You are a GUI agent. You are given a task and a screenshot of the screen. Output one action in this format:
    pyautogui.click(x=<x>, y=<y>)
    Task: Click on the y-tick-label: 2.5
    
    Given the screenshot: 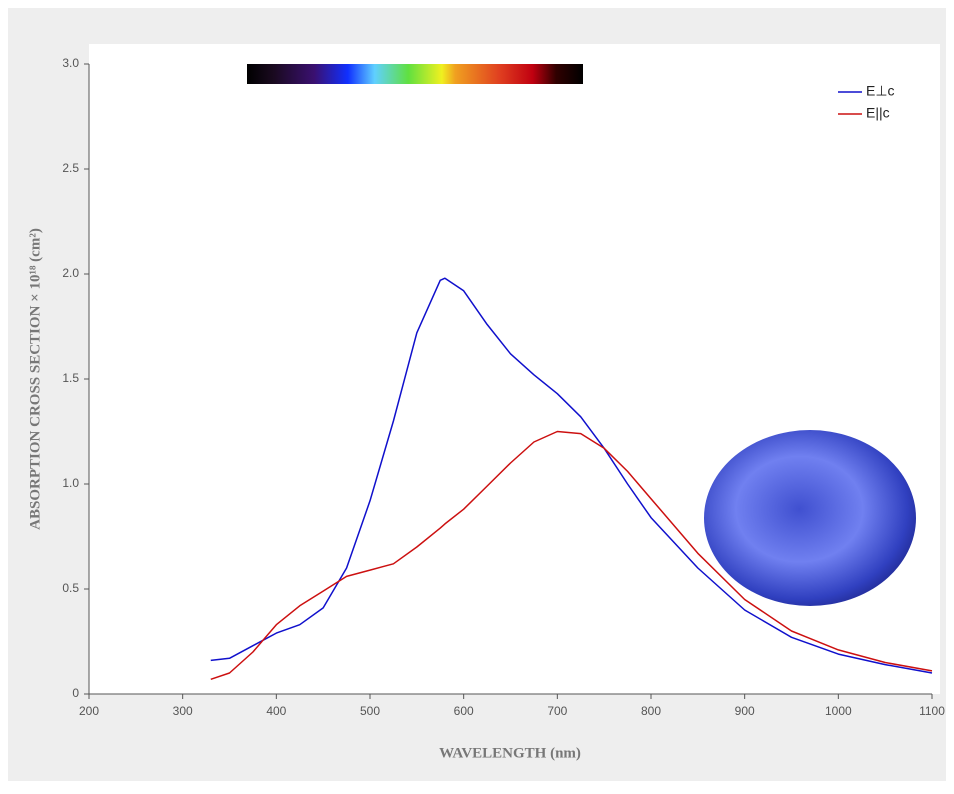 What is the action you would take?
    pyautogui.click(x=70, y=168)
    